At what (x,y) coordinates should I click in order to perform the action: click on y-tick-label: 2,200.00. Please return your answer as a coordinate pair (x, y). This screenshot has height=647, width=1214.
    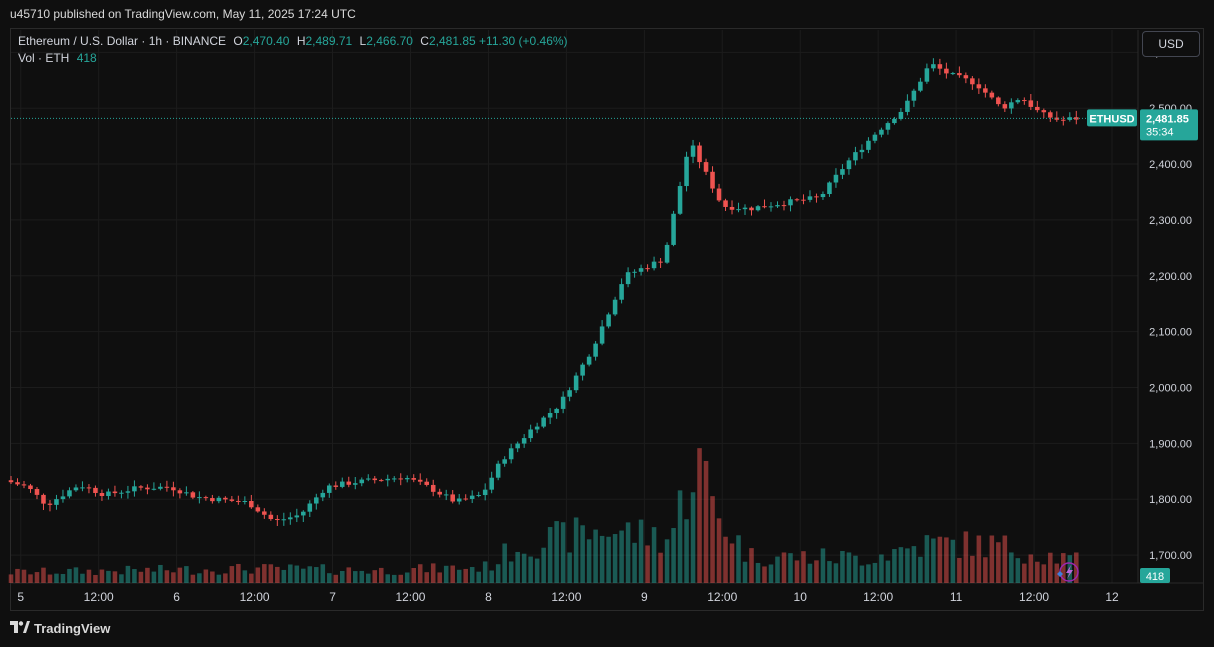
    Looking at the image, I should click on (1170, 277).